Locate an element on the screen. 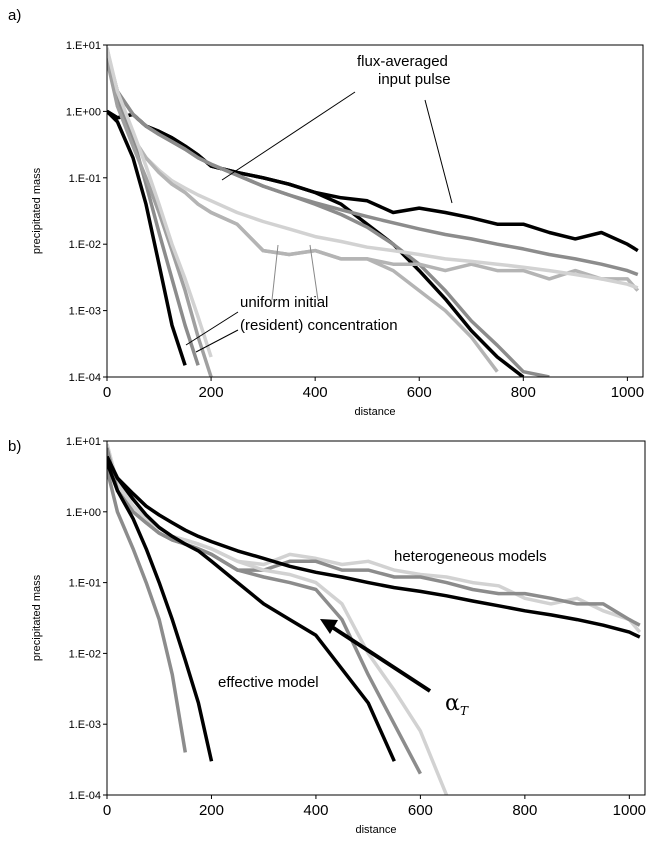 The width and height of the screenshot is (663, 850). annotation: heterogeneous models is located at coordinates (470, 556).